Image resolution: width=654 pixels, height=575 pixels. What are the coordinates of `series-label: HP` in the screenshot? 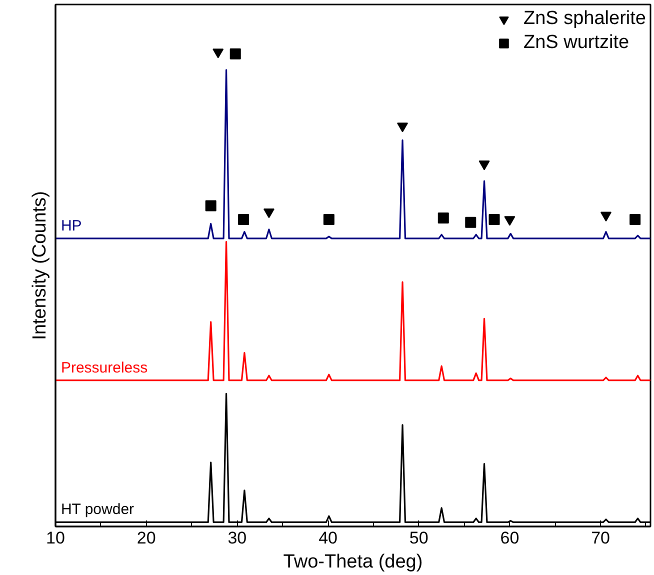 It's located at (71, 225).